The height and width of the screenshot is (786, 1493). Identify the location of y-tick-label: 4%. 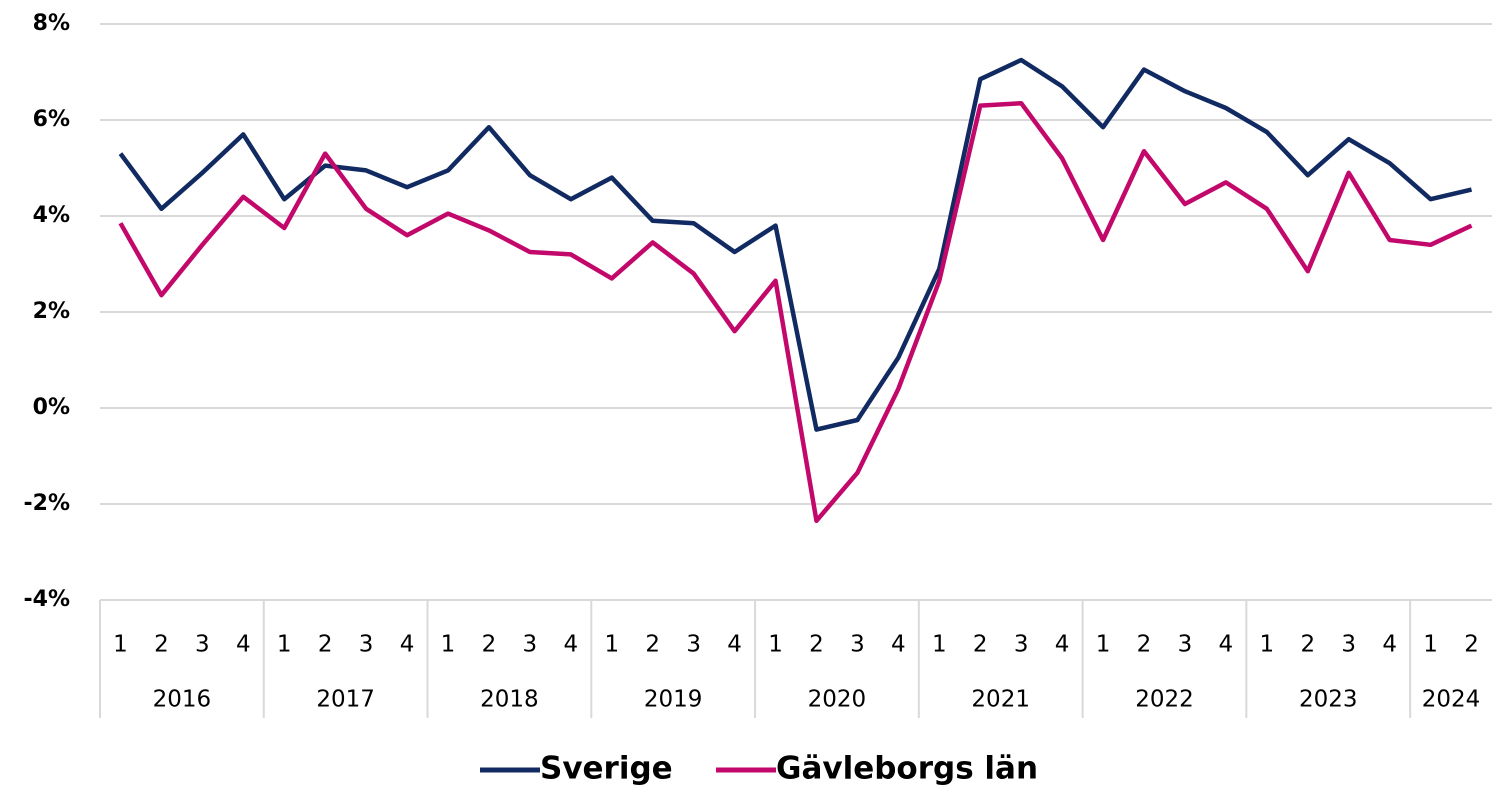
(51, 215).